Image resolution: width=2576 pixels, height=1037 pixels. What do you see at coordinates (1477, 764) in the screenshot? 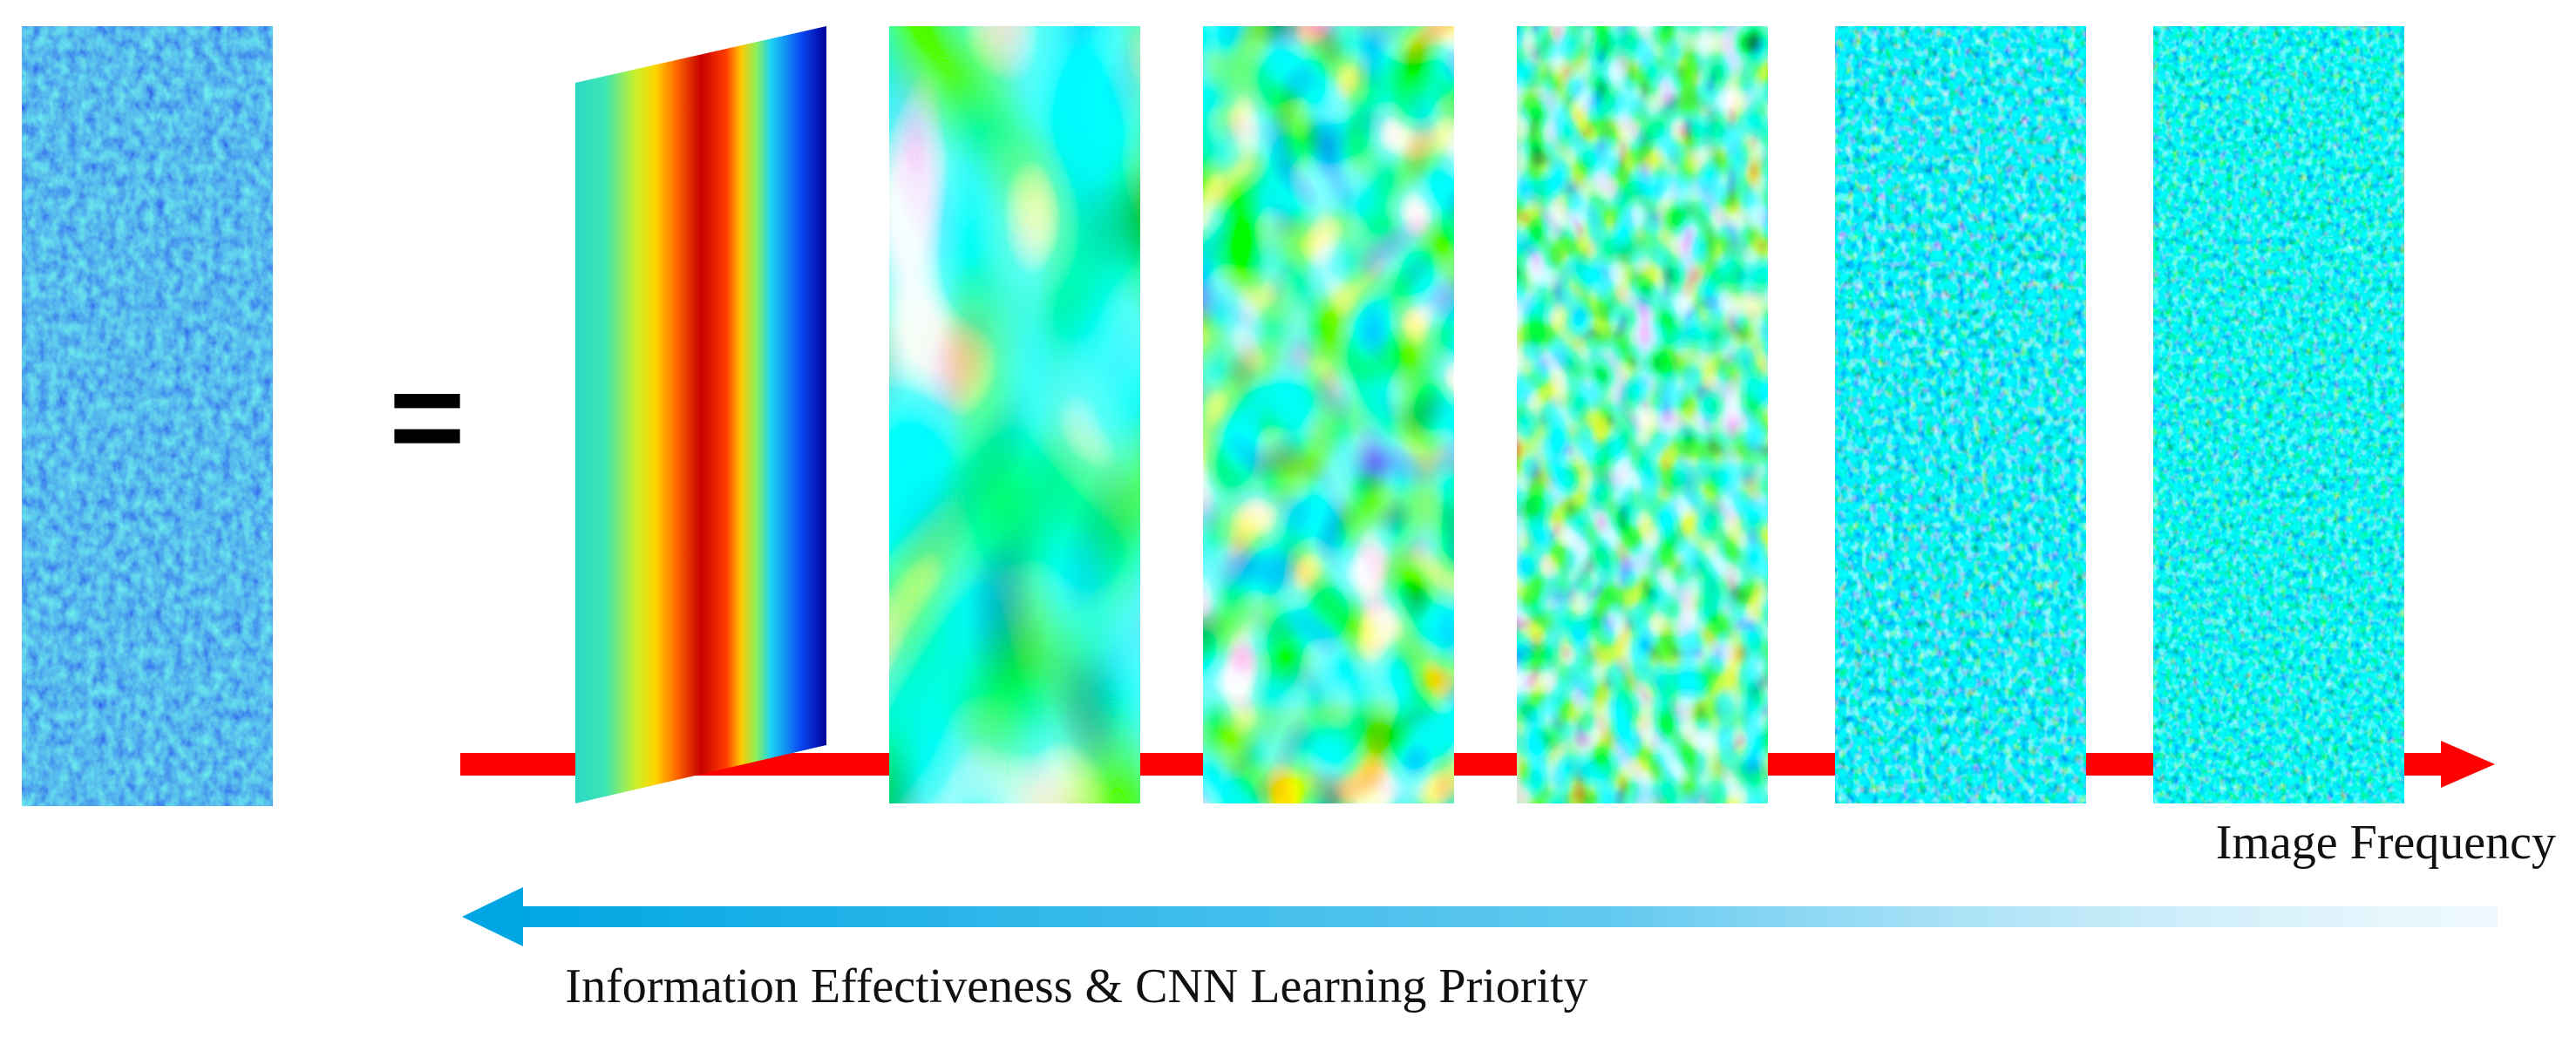
I see `frequency-arrow` at bounding box center [1477, 764].